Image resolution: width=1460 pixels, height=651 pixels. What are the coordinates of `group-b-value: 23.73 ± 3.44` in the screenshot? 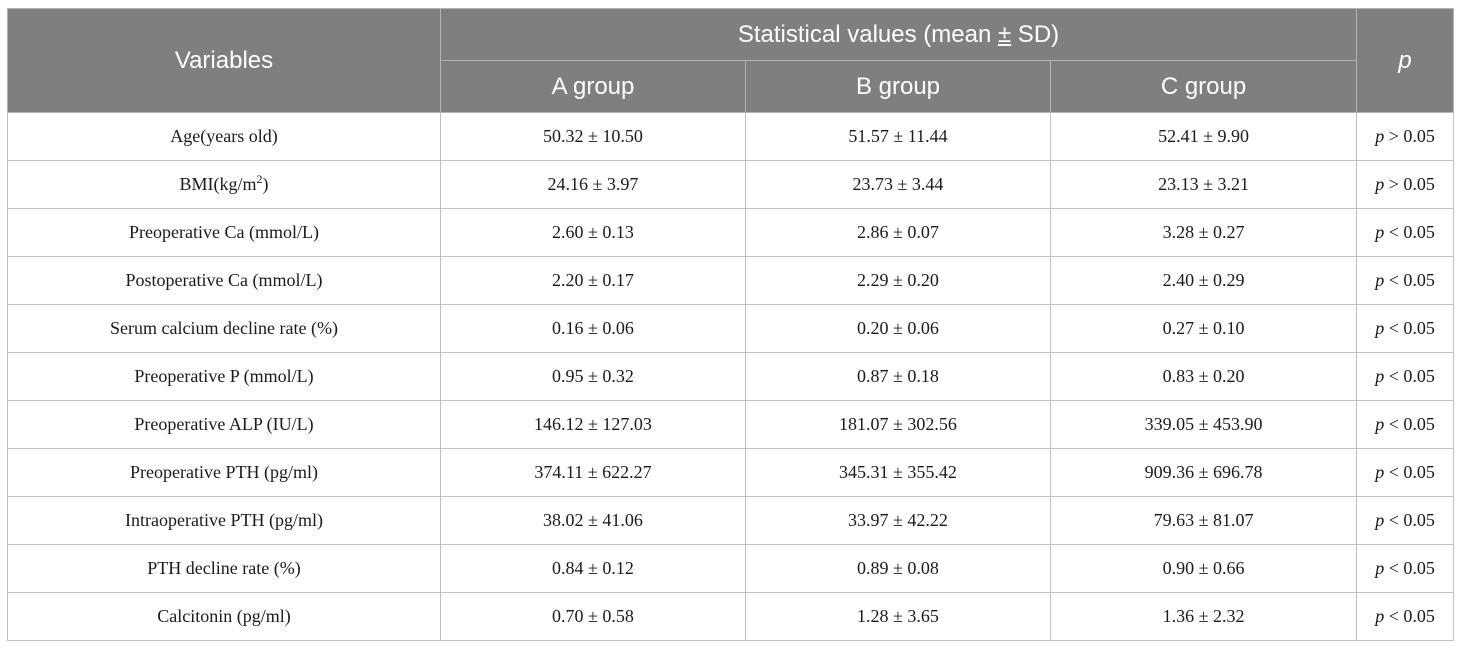 It's located at (898, 184).